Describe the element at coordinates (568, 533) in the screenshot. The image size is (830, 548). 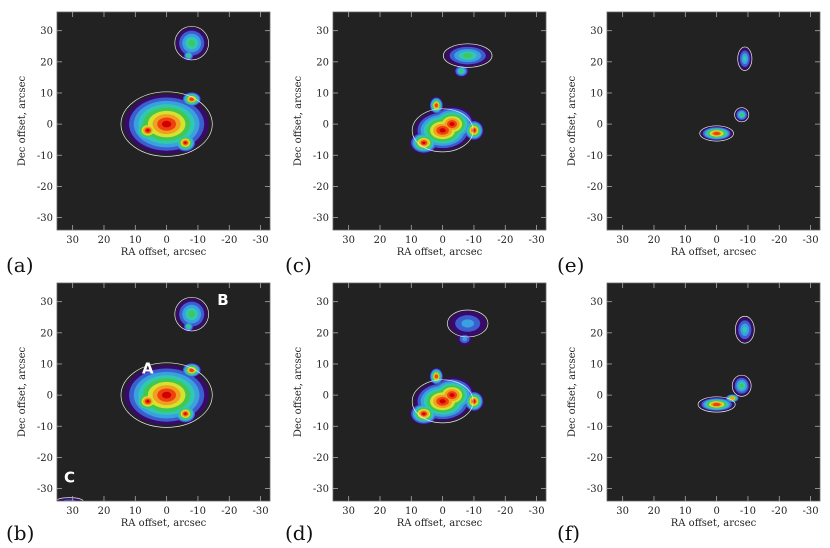
I see `panel-label: (f)` at that location.